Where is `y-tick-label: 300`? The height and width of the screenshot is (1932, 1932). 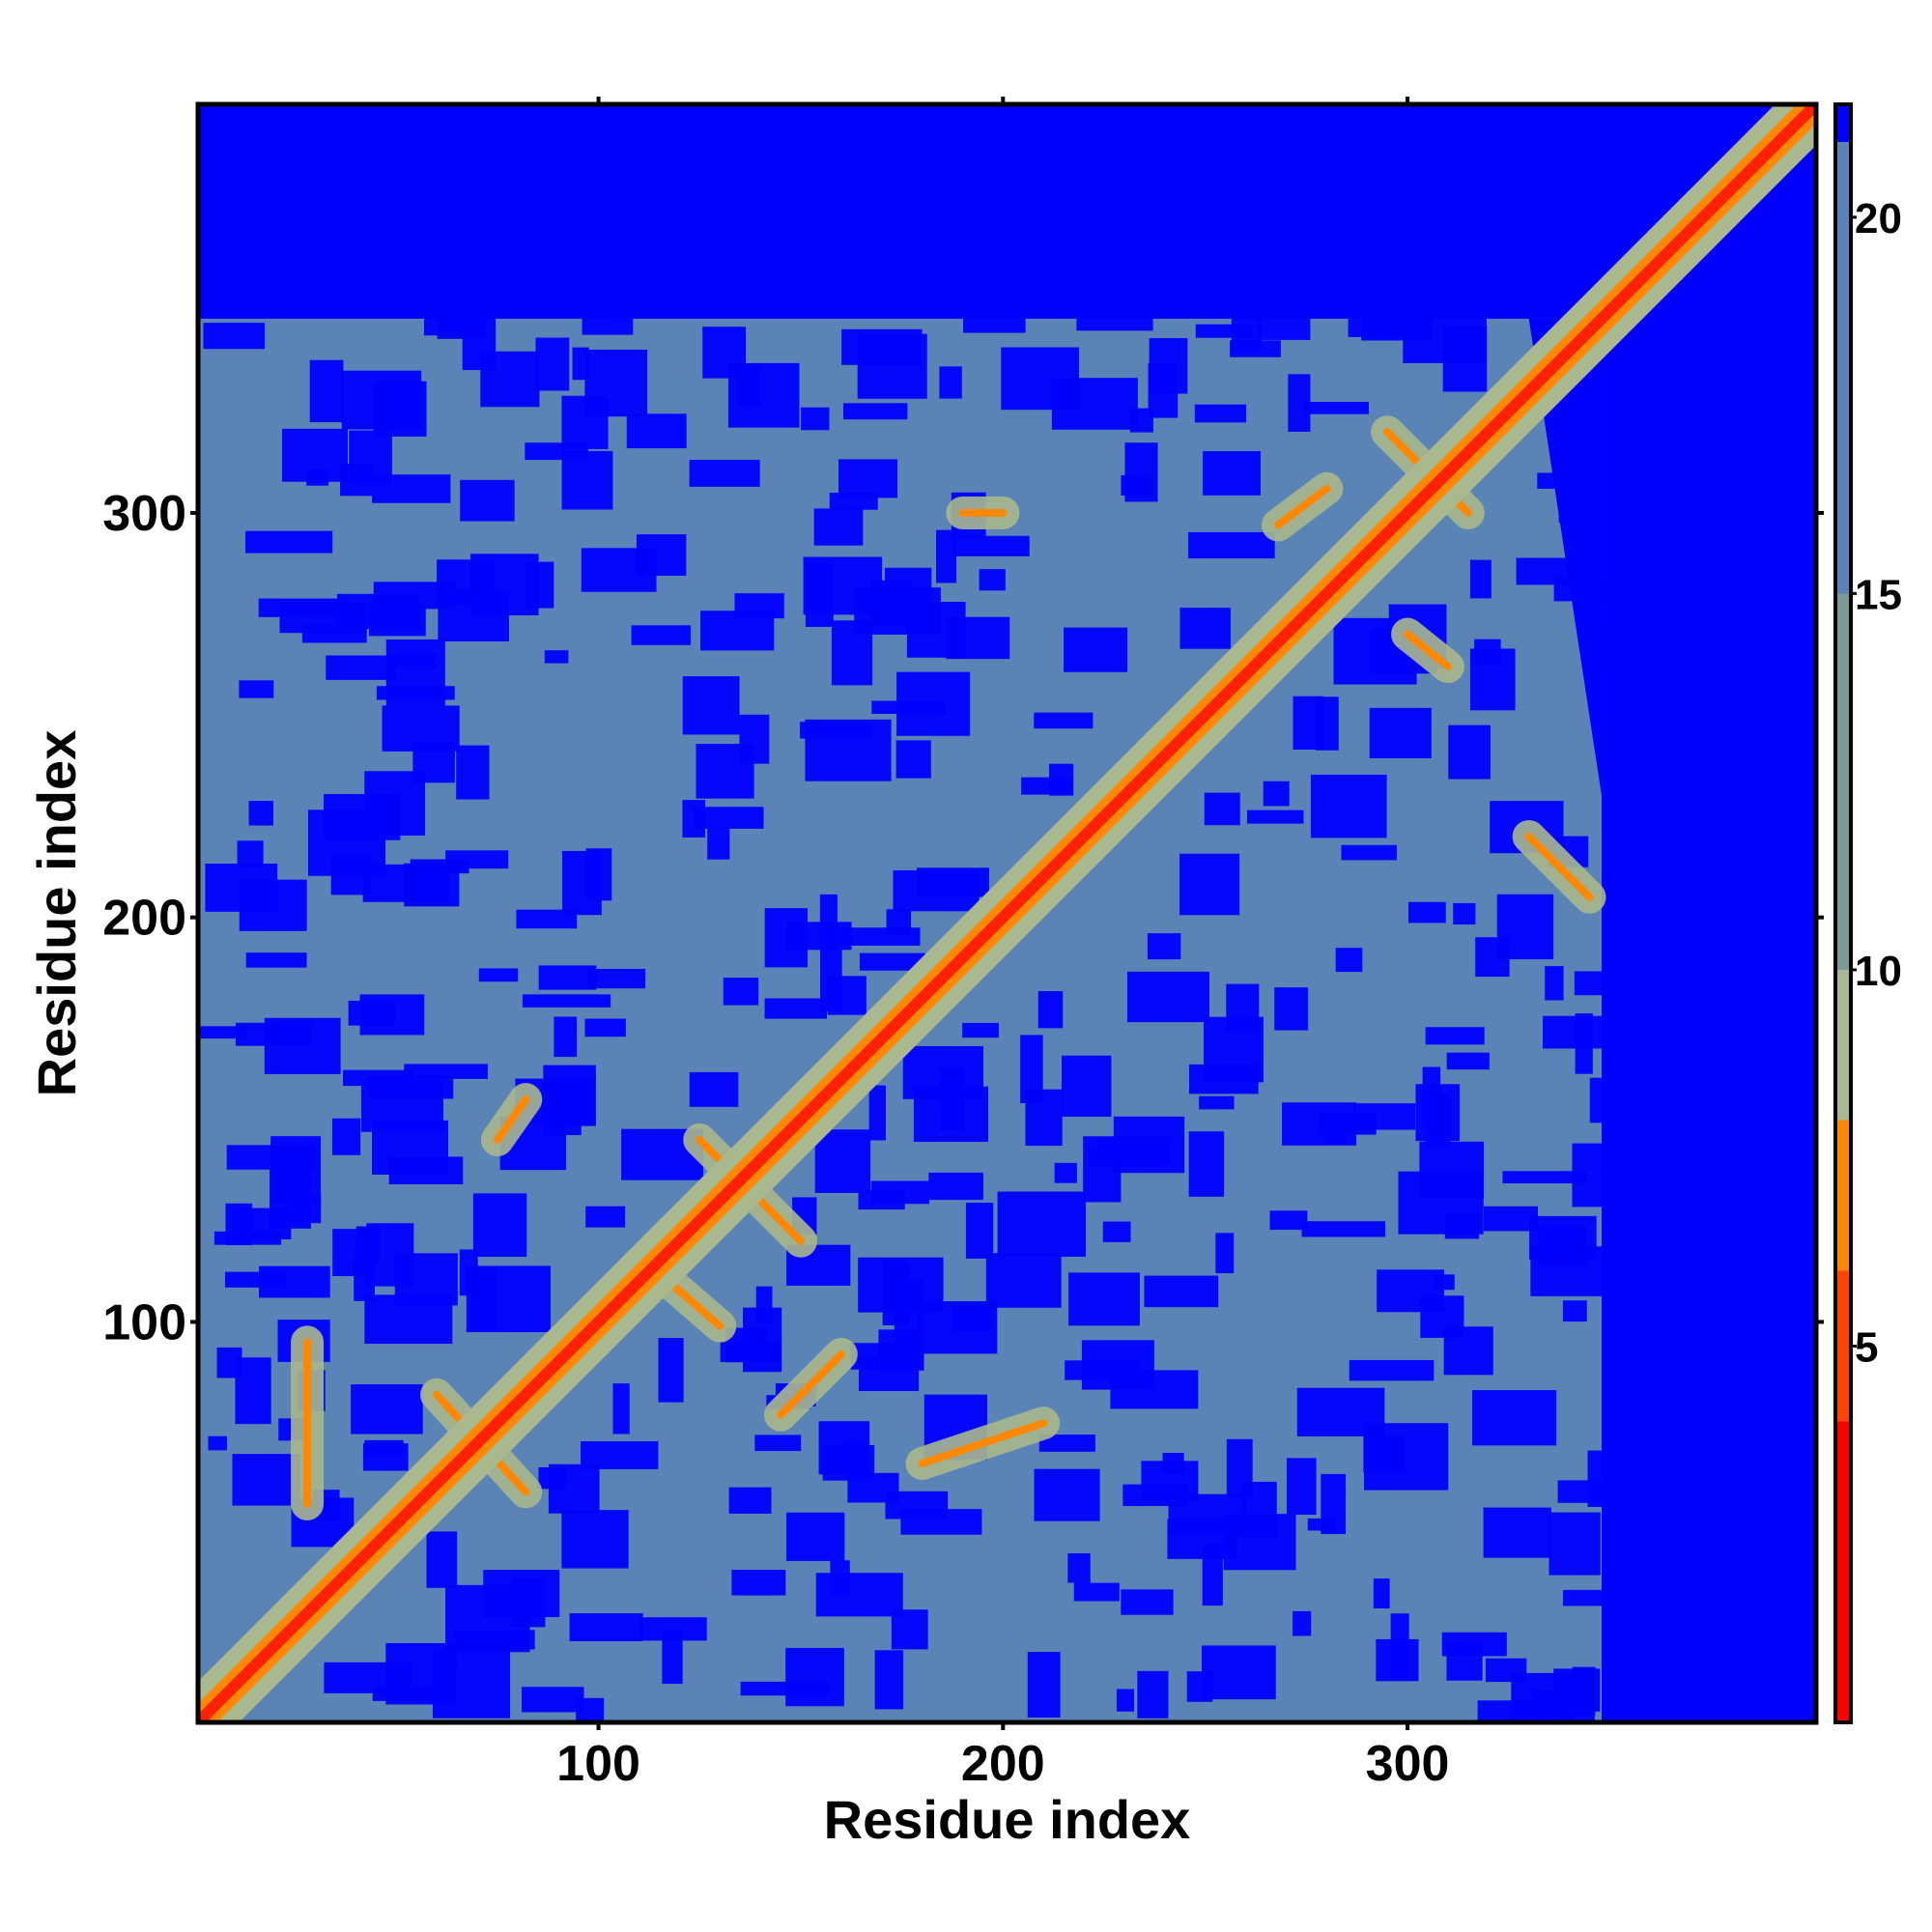 y-tick-label: 300 is located at coordinates (144, 514).